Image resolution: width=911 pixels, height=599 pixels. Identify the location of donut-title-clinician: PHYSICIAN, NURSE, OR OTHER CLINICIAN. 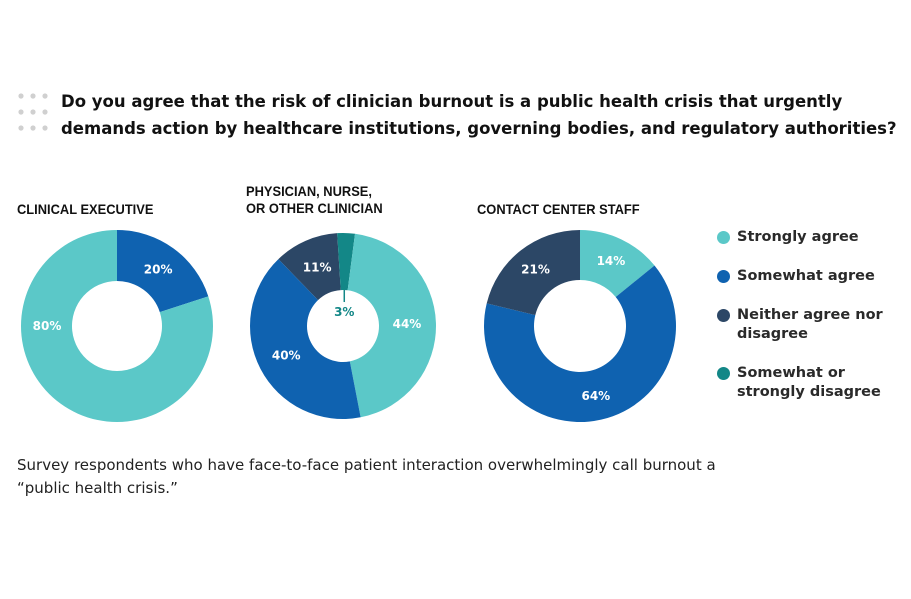
(314, 199).